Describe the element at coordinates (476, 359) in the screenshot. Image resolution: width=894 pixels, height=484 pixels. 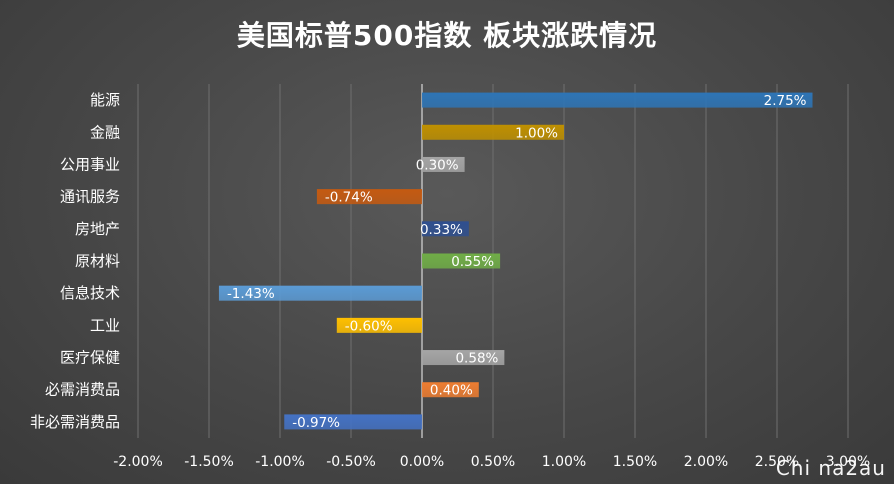
I see `data-label: 0.58%` at that location.